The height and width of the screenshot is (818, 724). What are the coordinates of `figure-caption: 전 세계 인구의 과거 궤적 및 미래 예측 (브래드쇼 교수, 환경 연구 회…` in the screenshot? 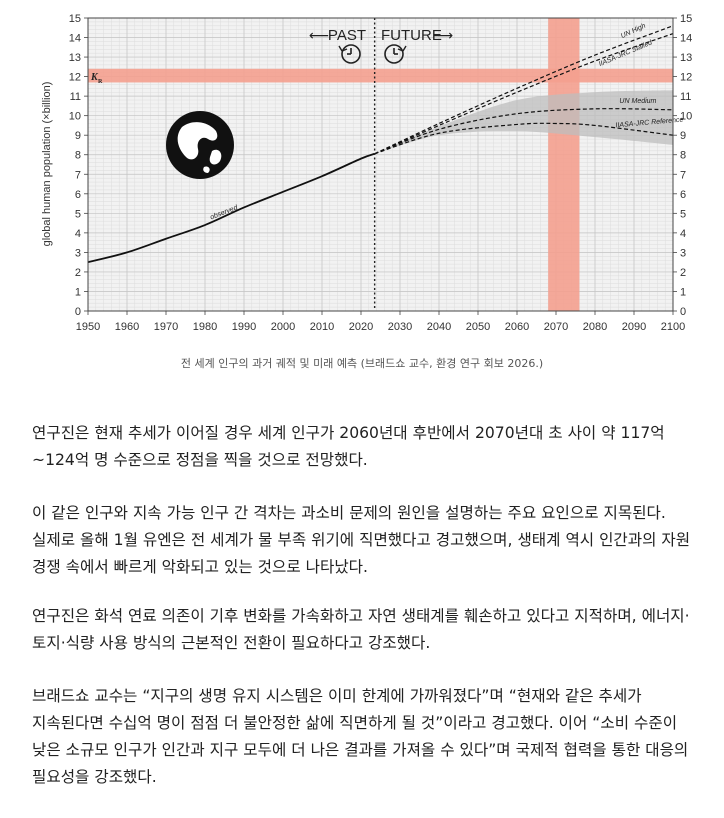 It's located at (362, 363).